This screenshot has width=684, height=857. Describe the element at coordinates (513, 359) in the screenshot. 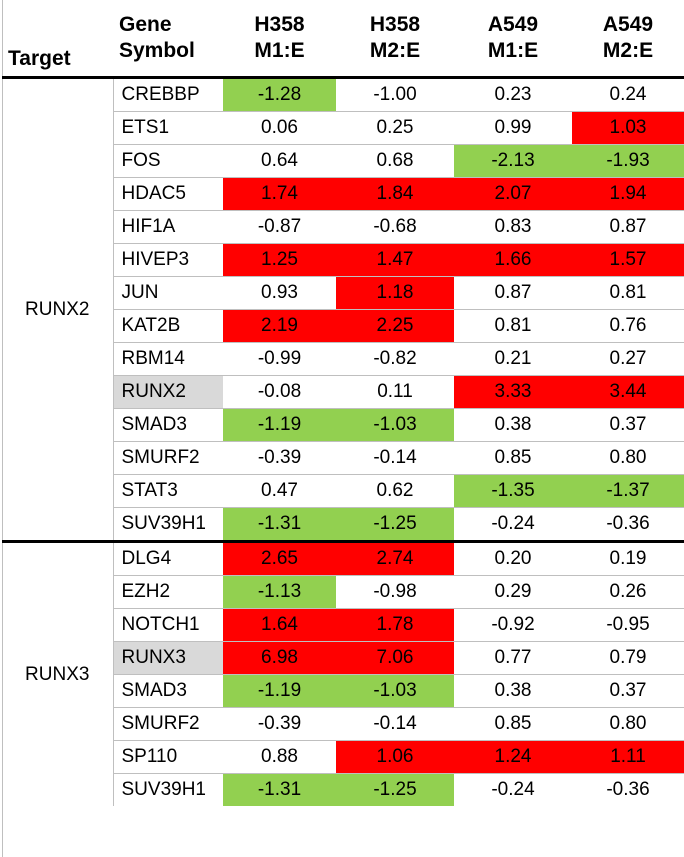

I see `value-cell: 0.21` at that location.